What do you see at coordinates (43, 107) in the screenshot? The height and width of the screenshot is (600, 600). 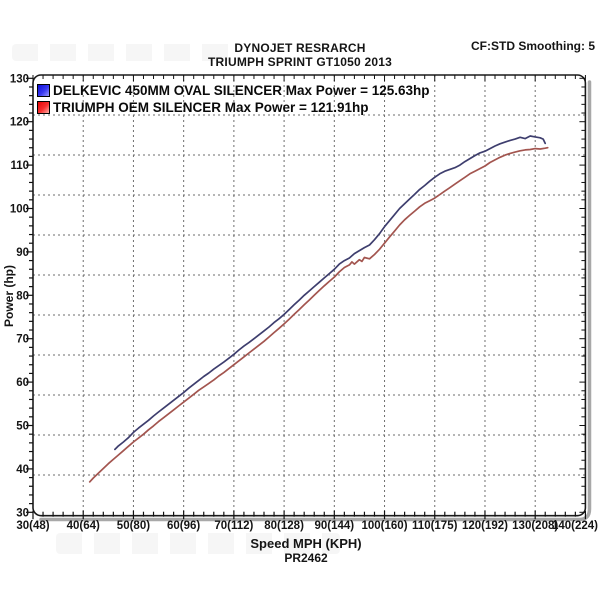 I see `legend-swatch-red` at bounding box center [43, 107].